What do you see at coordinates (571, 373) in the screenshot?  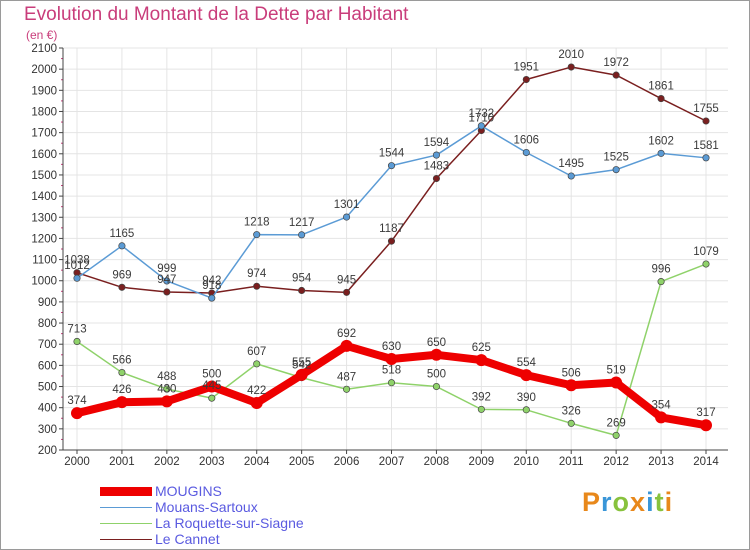 I see `data-label-mougins: 506` at bounding box center [571, 373].